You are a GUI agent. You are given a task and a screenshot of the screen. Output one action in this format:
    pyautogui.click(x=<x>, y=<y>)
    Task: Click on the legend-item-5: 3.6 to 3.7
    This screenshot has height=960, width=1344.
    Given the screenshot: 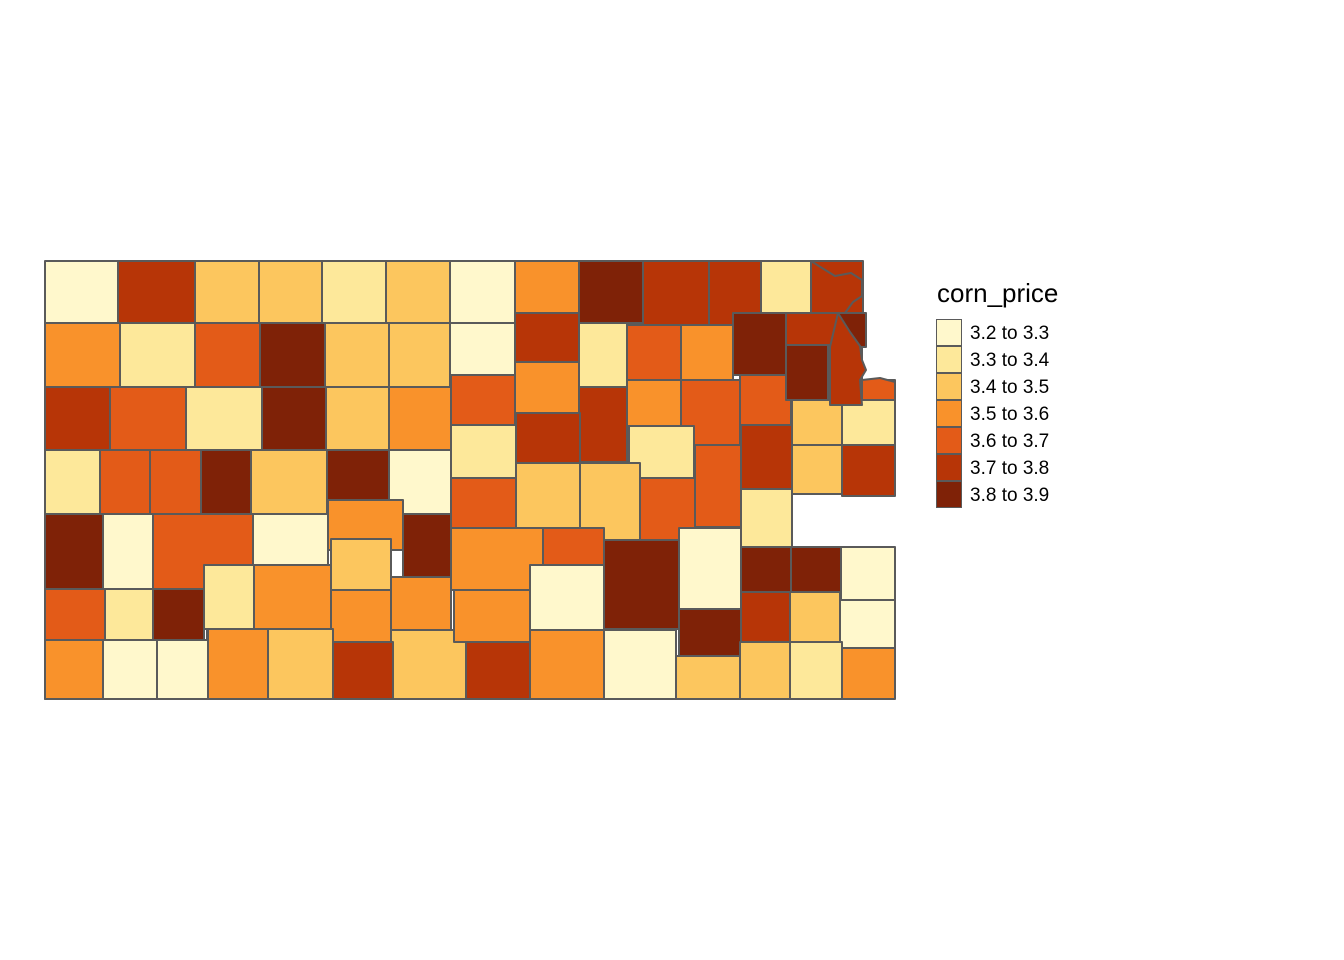 What is the action you would take?
    pyautogui.click(x=997, y=441)
    